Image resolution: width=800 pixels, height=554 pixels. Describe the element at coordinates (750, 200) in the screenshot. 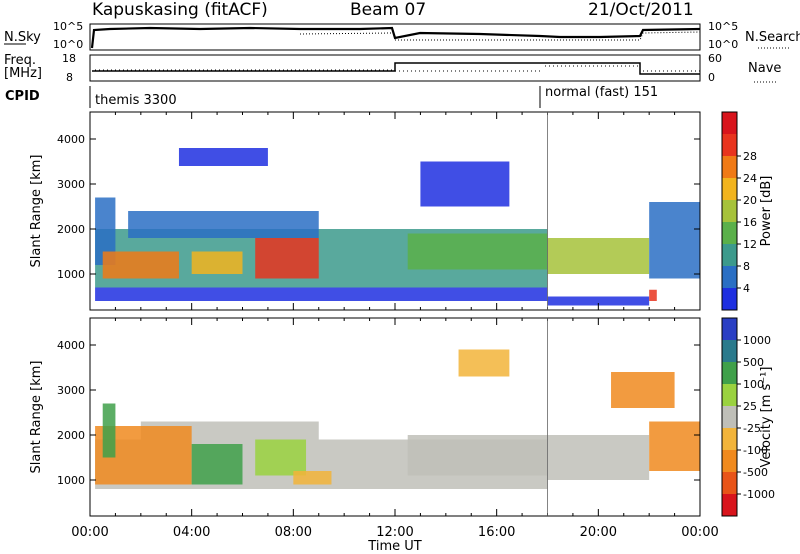

I see `power-colorbar-tick-label-4: 20` at that location.